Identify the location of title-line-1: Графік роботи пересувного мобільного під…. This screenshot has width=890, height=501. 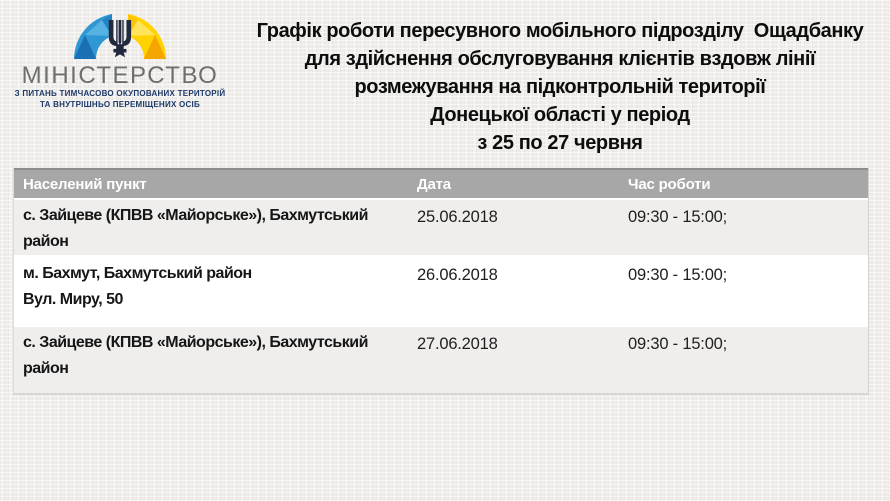
(560, 31).